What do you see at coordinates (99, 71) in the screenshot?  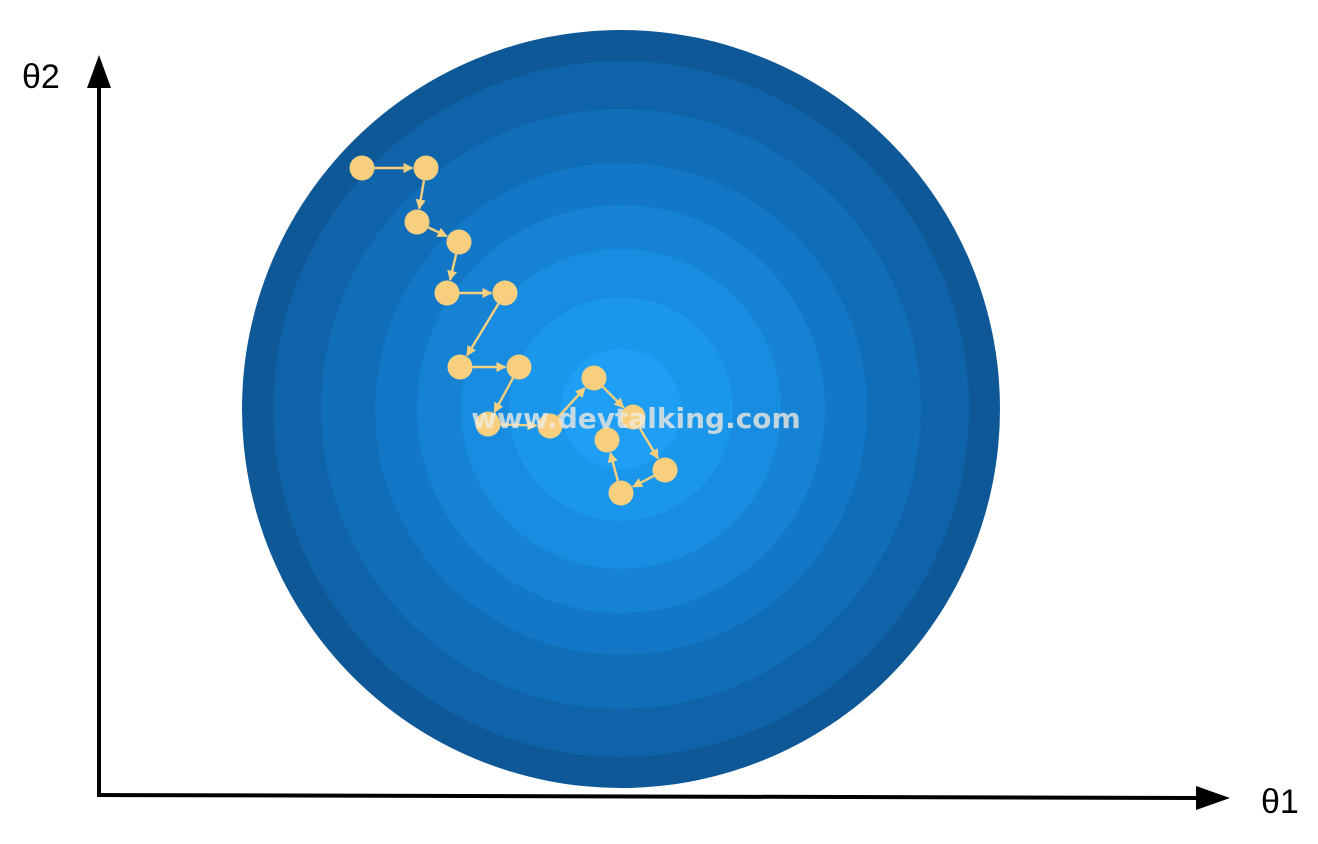 I see `y-axis-arrowhead` at bounding box center [99, 71].